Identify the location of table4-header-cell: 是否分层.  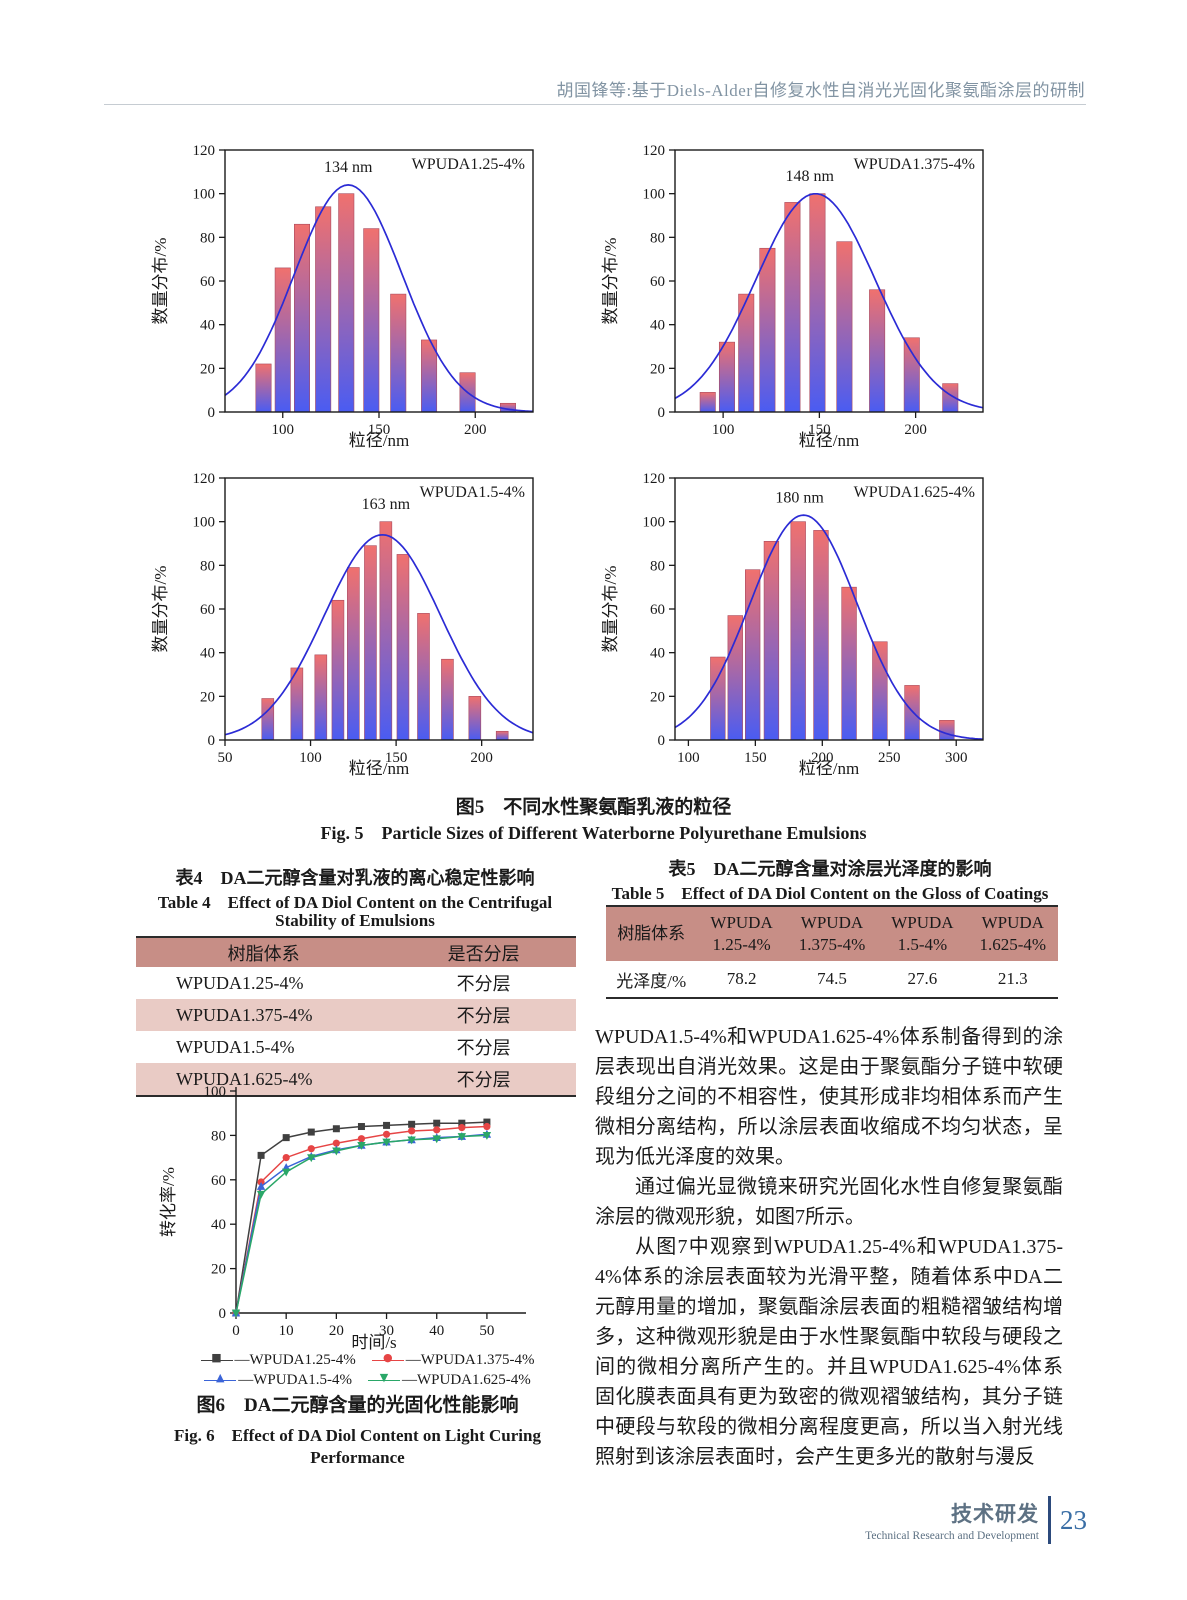
(483, 953).